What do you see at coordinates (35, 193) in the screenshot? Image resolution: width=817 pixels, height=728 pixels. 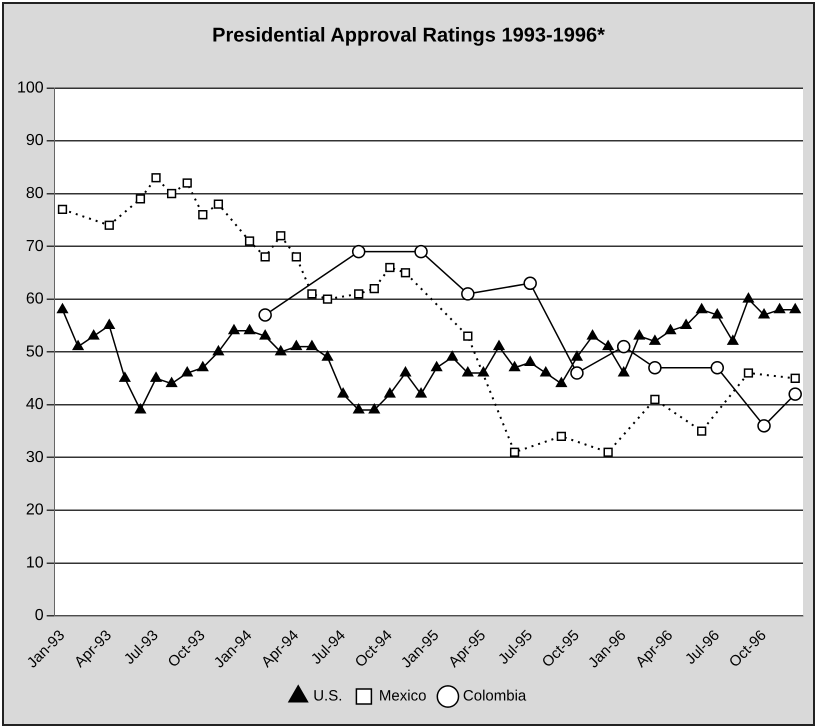 I see `y-tick-label: 80` at bounding box center [35, 193].